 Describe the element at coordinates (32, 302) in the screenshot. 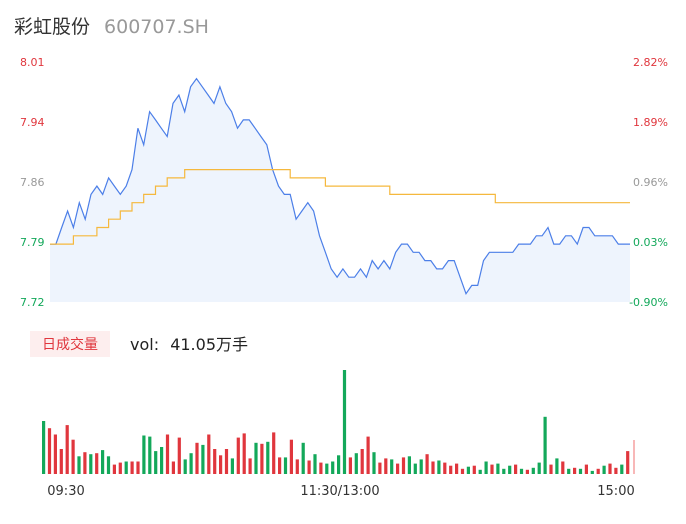

I see `price-tick-label: 7.72` at that location.